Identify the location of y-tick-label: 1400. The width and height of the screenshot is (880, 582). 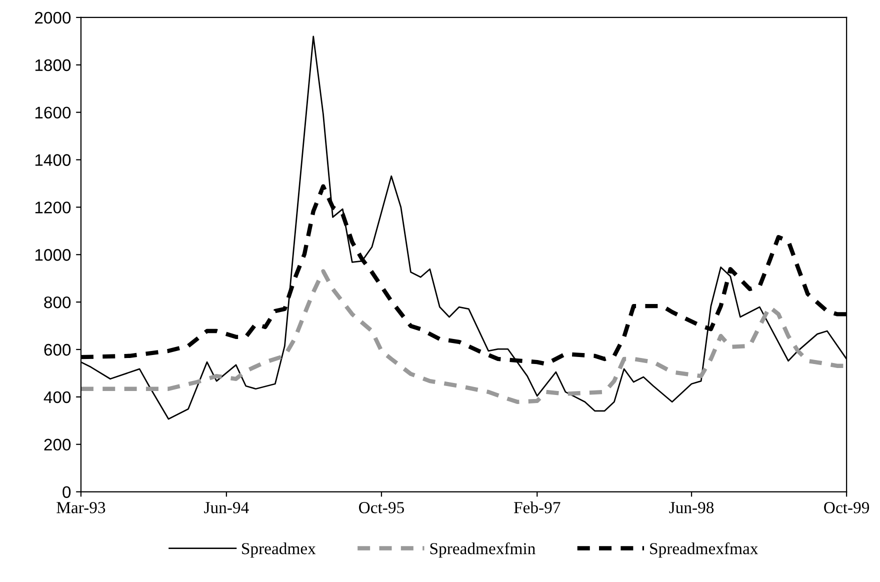
(53, 160).